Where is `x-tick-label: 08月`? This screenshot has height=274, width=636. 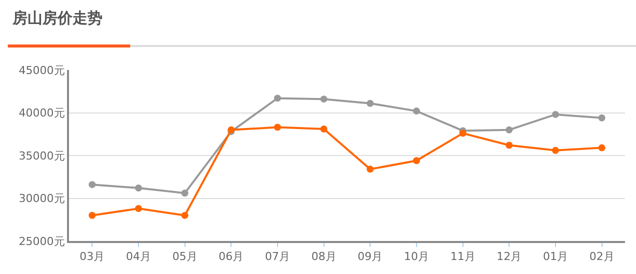 x-tick-label: 08月 is located at coordinates (323, 257).